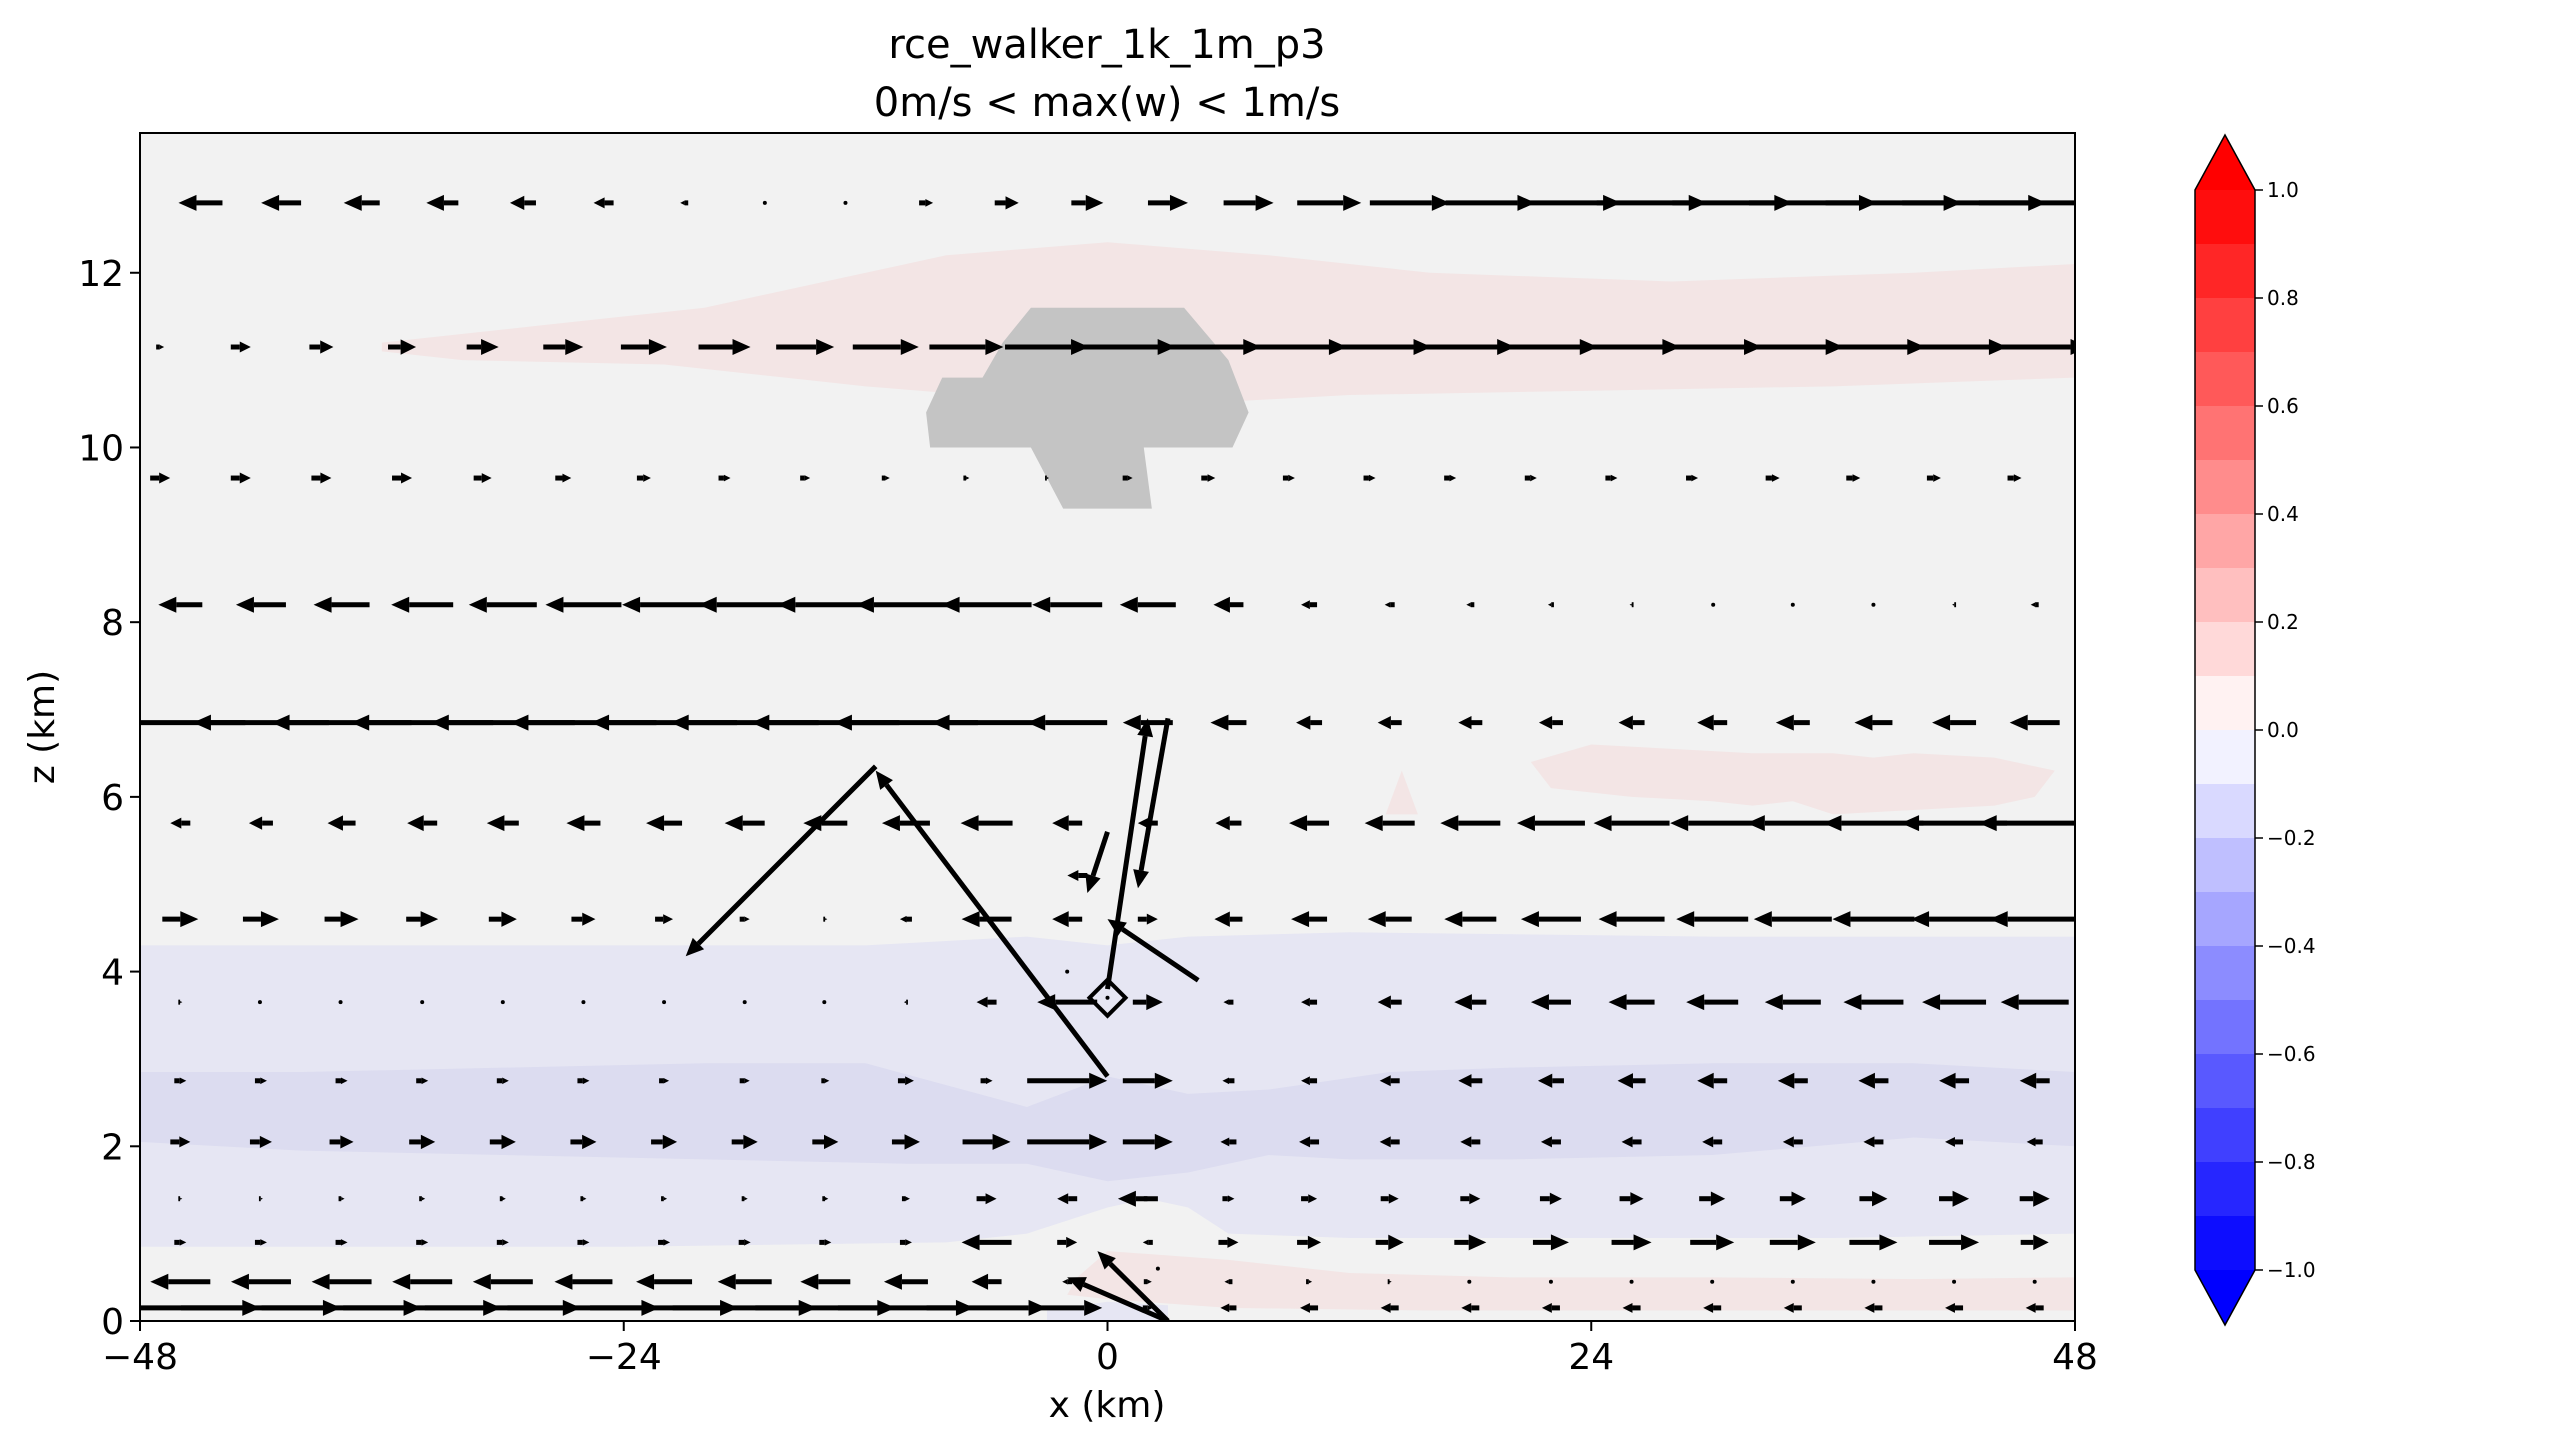  Describe the element at coordinates (112, 623) in the screenshot. I see `y-tick-label: 8` at that location.